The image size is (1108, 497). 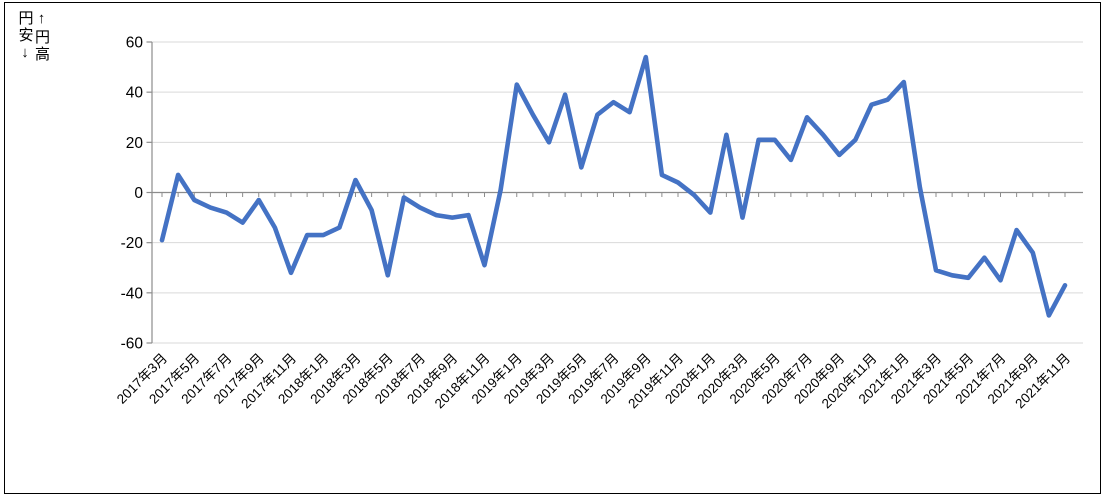 What do you see at coordinates (138, 193) in the screenshot?
I see `y-tick-label: 0` at bounding box center [138, 193].